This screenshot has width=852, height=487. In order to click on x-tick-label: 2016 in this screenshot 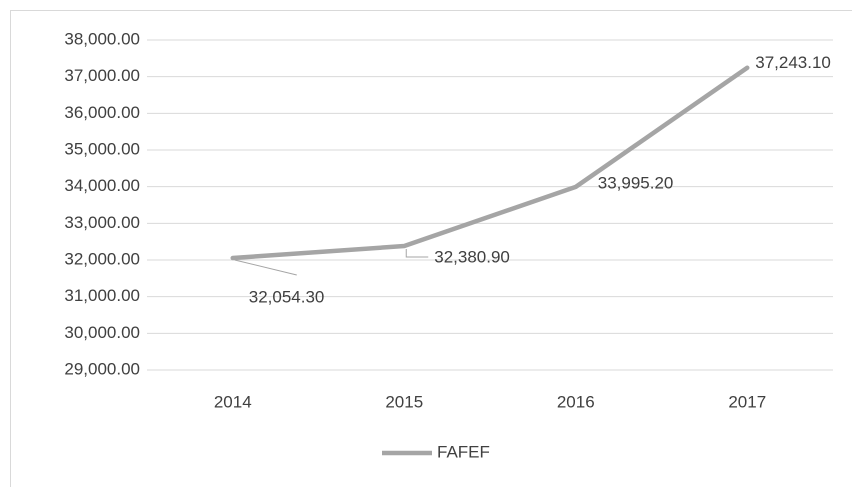, I will do `click(576, 401)`.